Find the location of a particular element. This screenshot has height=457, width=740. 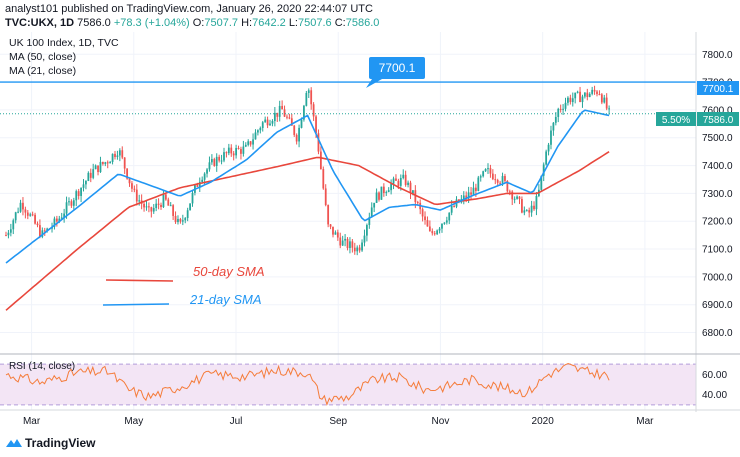

time-tick-4: Nov is located at coordinates (441, 421).